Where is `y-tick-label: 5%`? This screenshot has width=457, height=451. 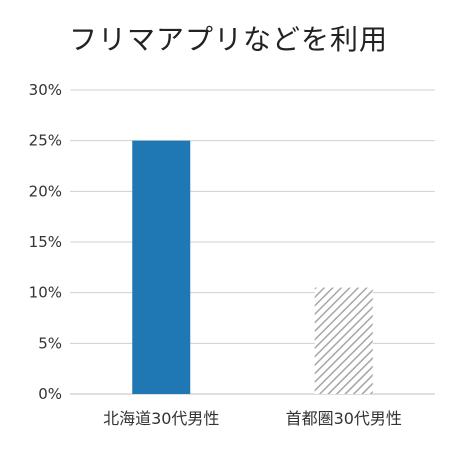 y-tick-label: 5% is located at coordinates (50, 343).